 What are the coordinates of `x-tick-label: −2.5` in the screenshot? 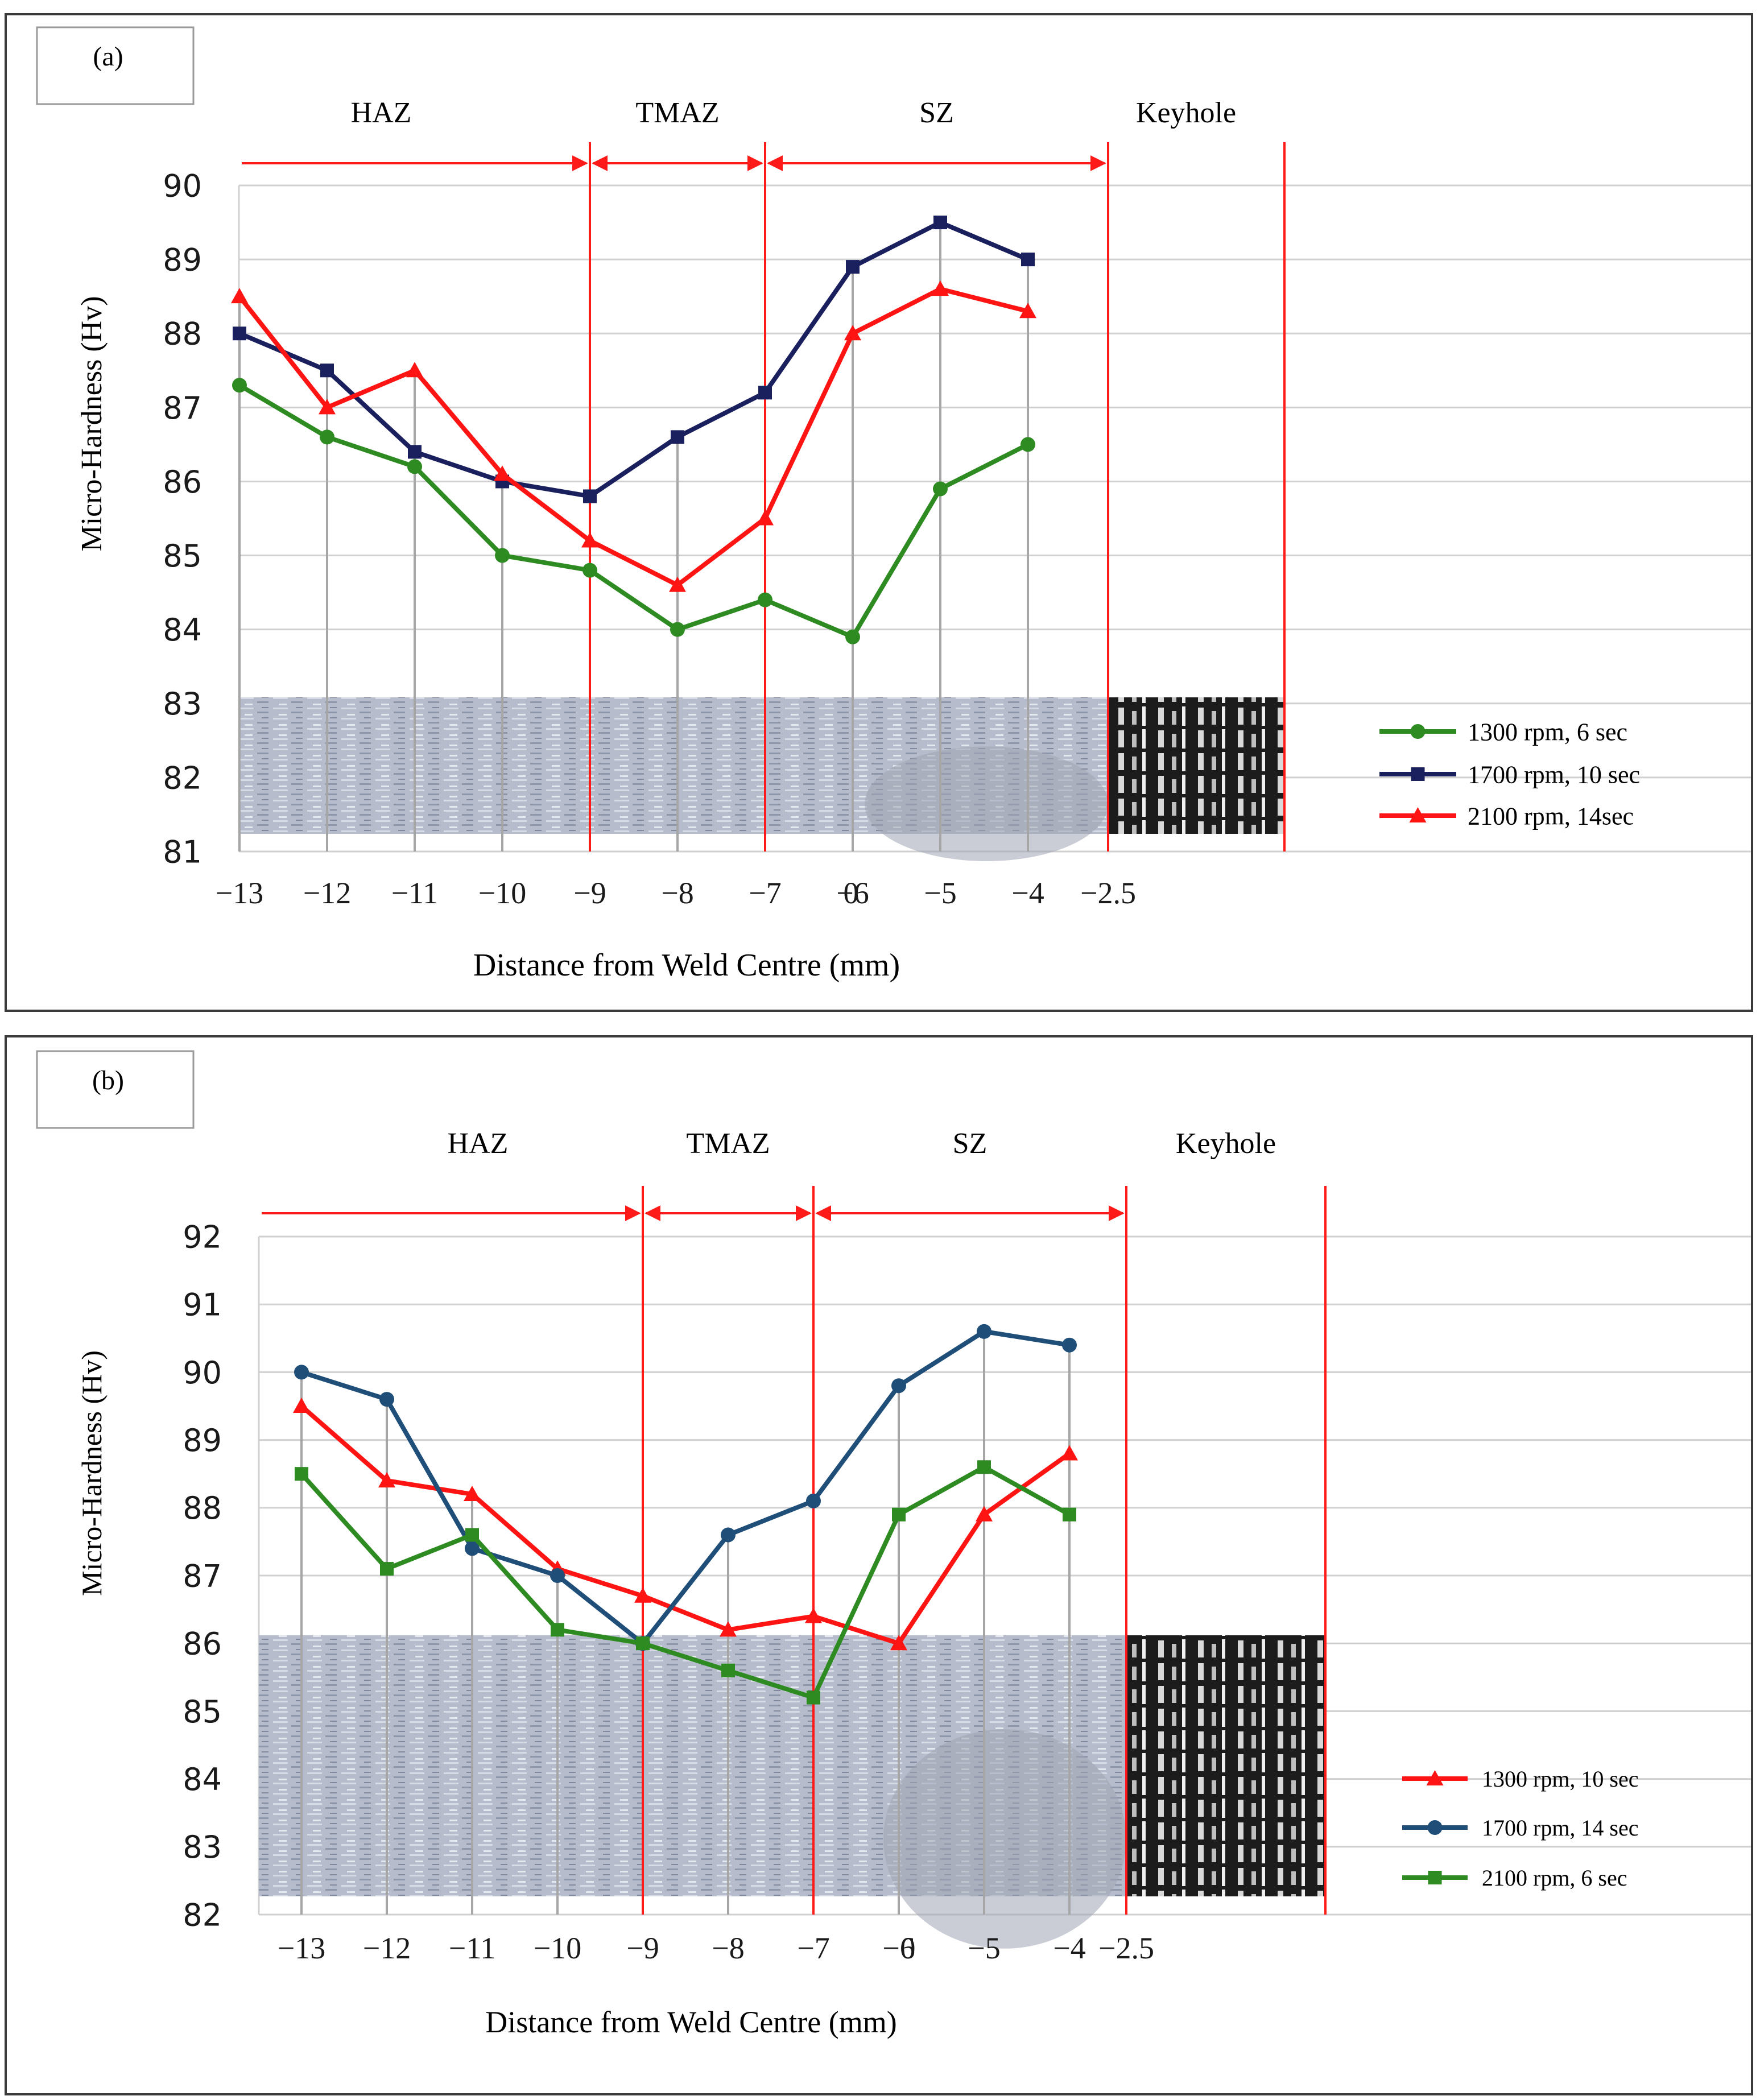 It's located at (1108, 893).